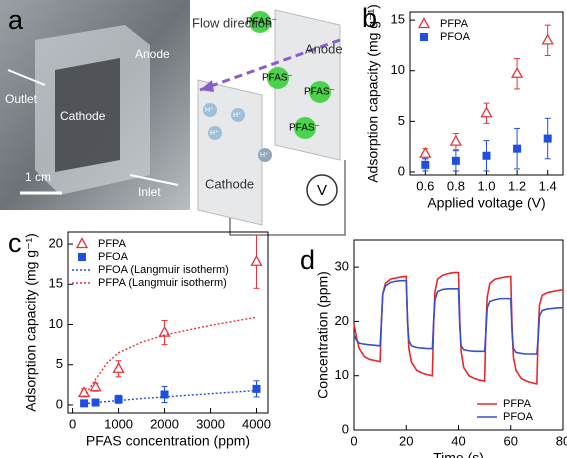 The image size is (567, 458). Describe the element at coordinates (369, 18) in the screenshot. I see `panel-label: b` at that location.